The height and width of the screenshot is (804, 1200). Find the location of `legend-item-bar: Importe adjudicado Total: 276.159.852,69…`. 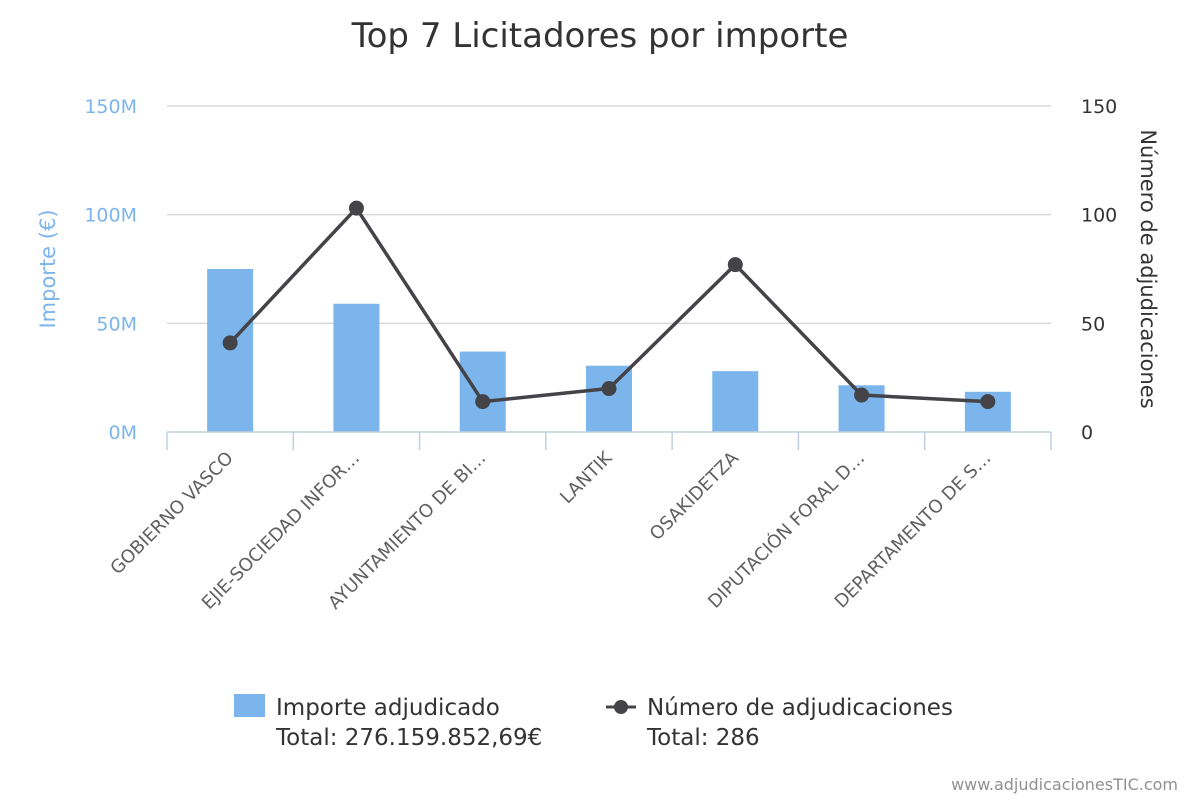

legend-item-bar: Importe adjudicado Total: 276.159.852,69… is located at coordinates (388, 722).